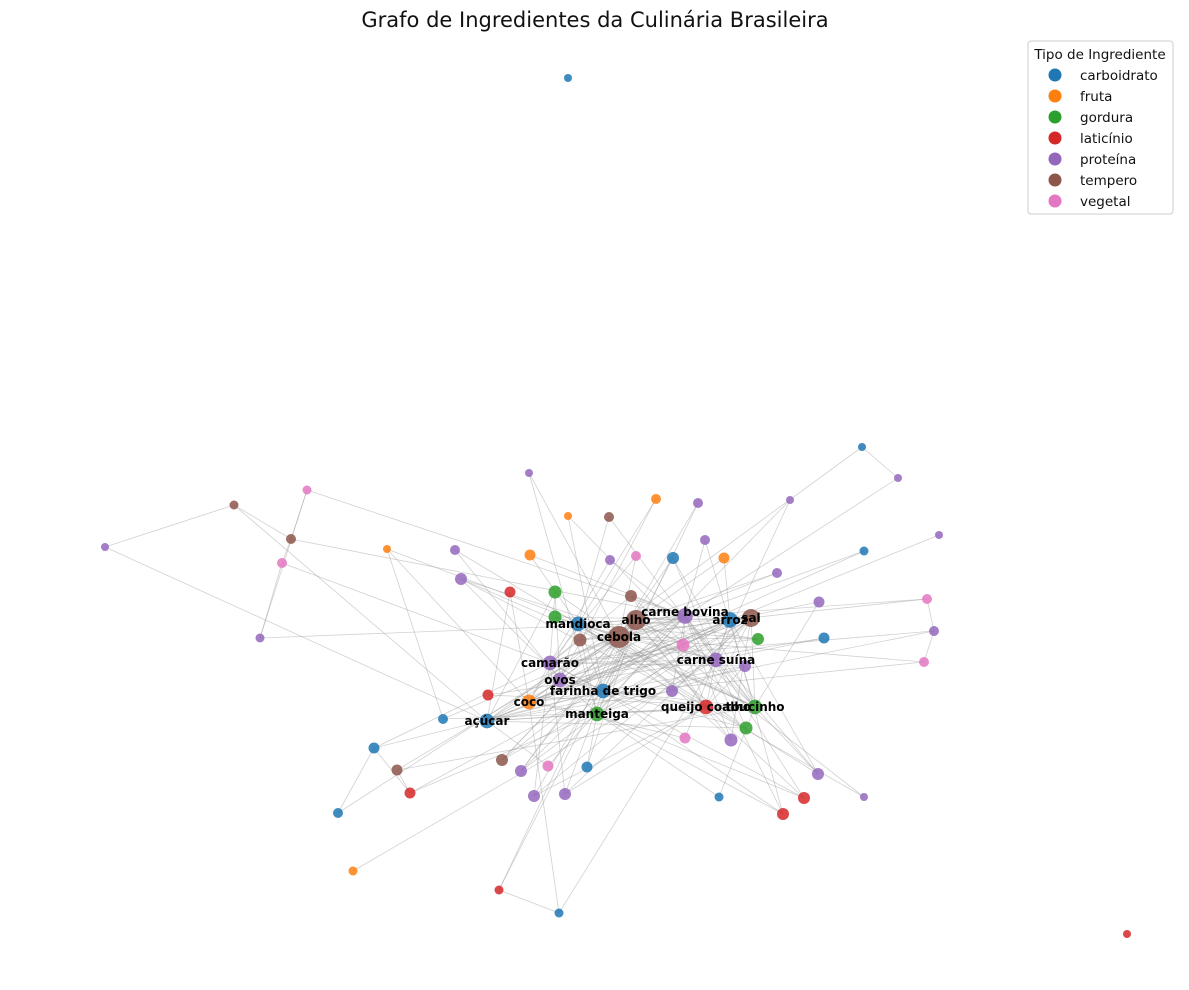 The height and width of the screenshot is (990, 1189). Describe the element at coordinates (636, 620) in the screenshot. I see `node-alho` at that location.